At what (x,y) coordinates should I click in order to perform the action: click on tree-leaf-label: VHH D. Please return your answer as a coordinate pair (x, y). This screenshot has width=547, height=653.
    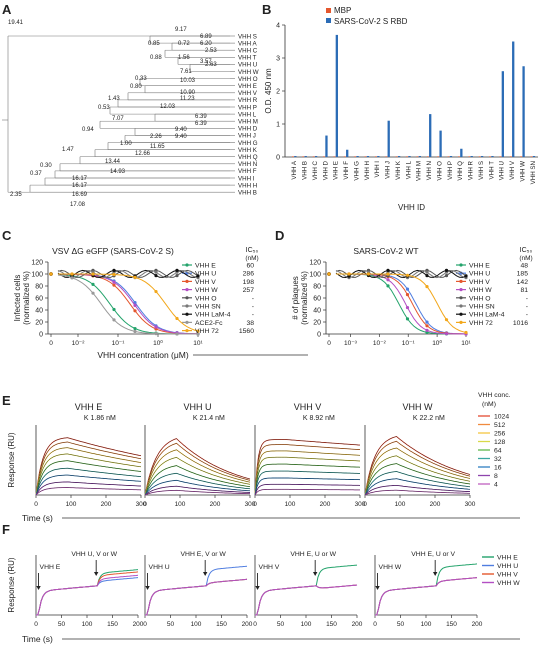
    Looking at the image, I should click on (248, 129).